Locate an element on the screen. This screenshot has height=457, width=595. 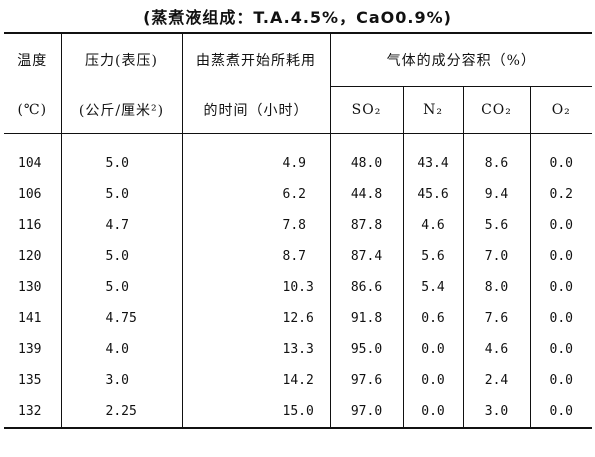
cell-co2: 8.6 is located at coordinates (497, 163).